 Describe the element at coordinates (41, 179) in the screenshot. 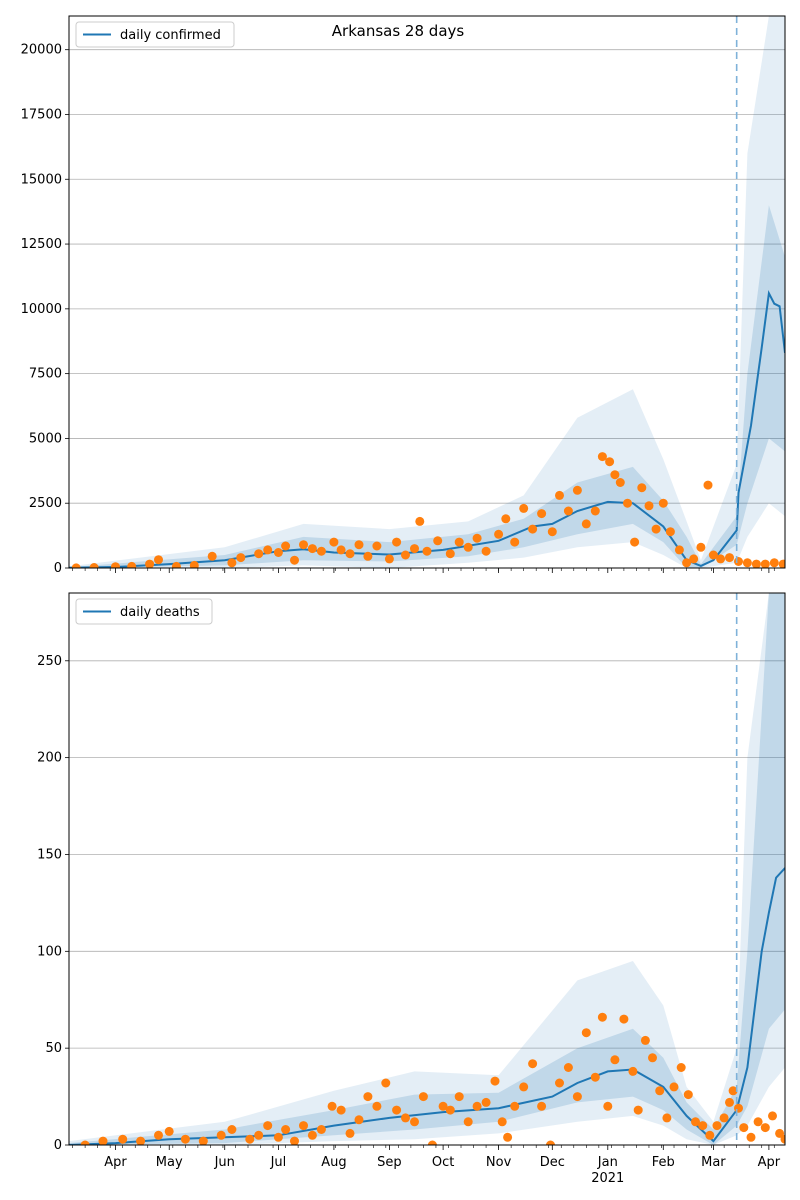

I see `y-tick-label: 15000` at that location.